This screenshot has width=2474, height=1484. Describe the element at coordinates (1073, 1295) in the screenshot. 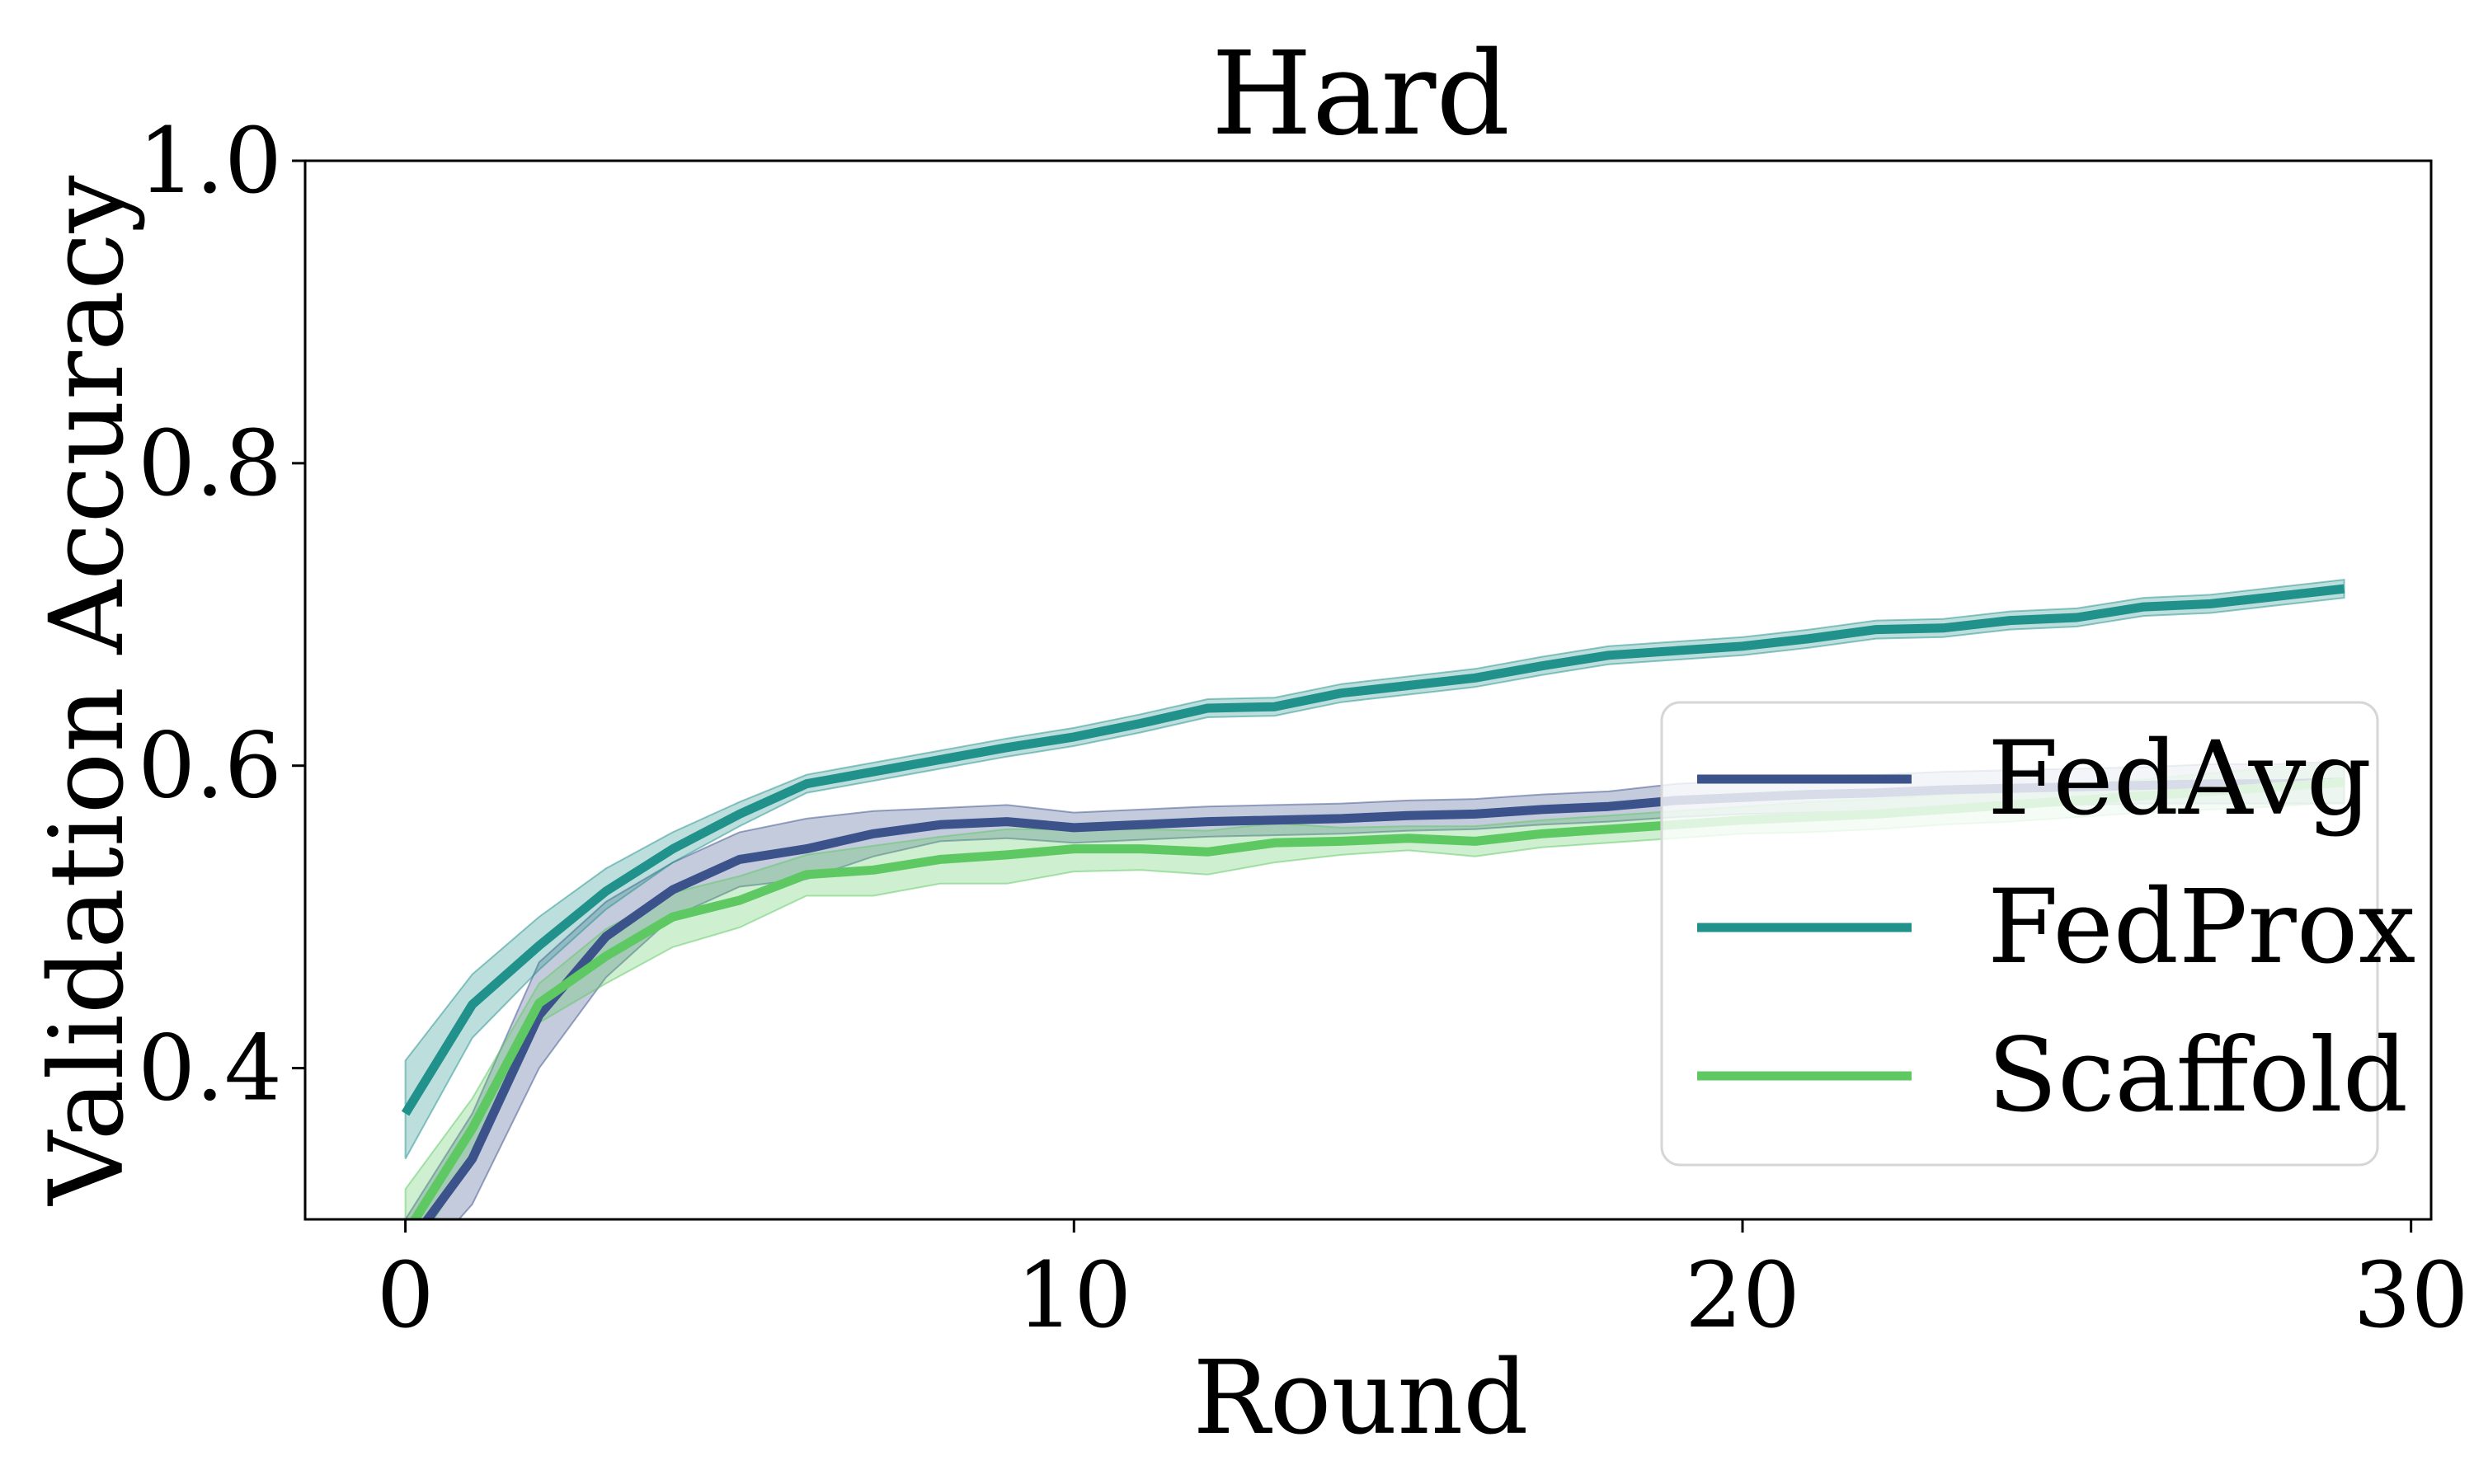

I see `x-tick-label: 10` at that location.